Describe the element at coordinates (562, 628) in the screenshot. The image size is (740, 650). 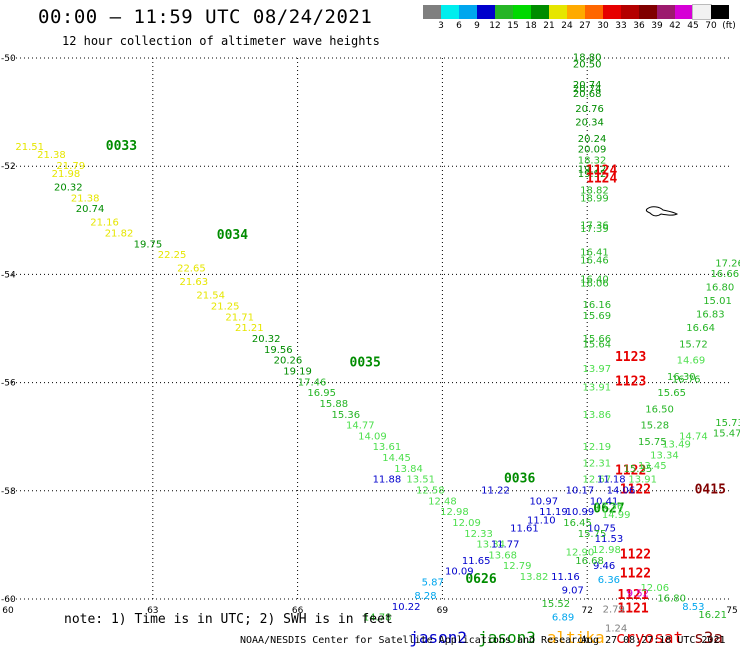
I see `satellite-legend: jason2 jason3 altika cryosat s3a` at that location.